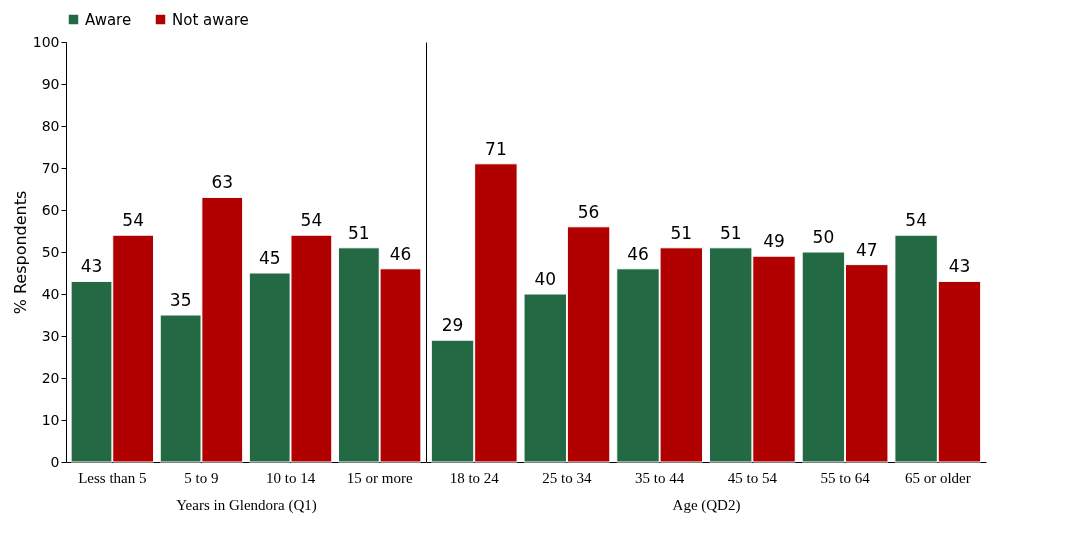 The image size is (1074, 536). Describe the element at coordinates (50, 377) in the screenshot. I see `y-tick-label: 20` at that location.